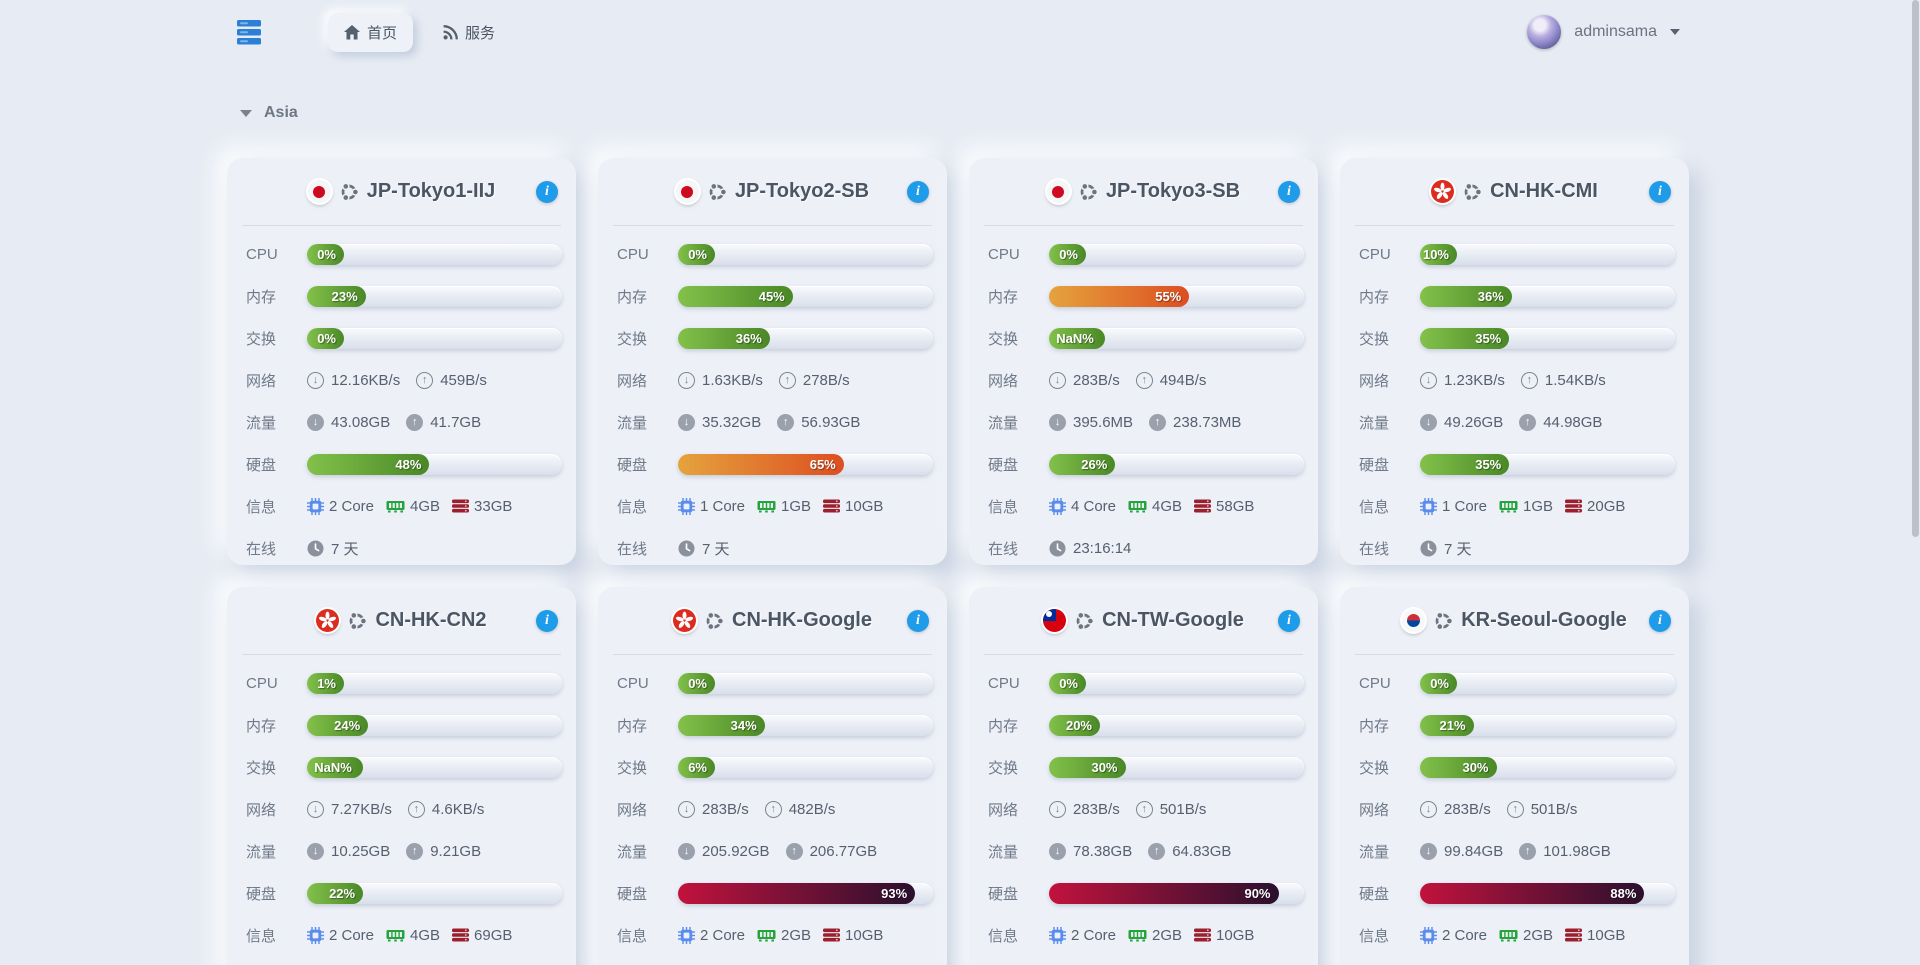  I want to click on cpu-bar-fill: 1%, so click(325, 683).